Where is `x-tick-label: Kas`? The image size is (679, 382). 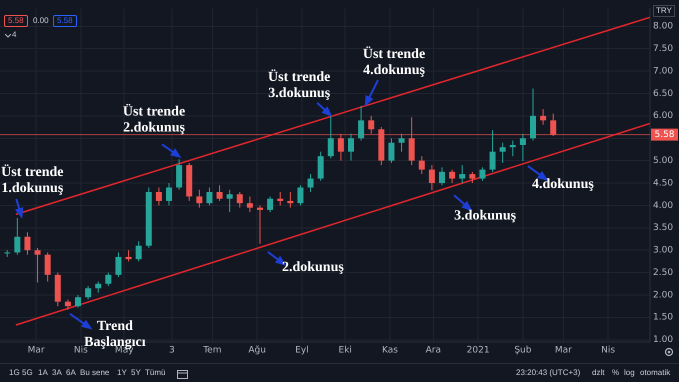
x-tick-label: Kas is located at coordinates (390, 351).